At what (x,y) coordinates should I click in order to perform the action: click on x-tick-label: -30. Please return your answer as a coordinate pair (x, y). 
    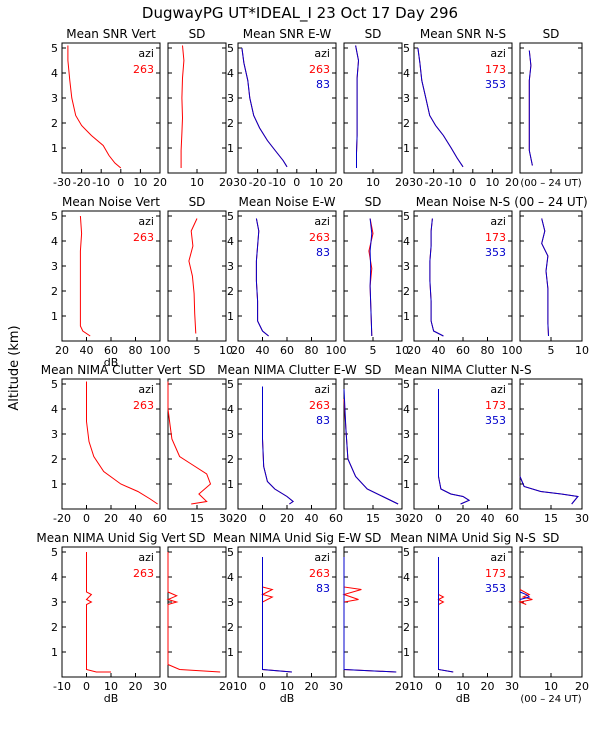
    Looking at the image, I should click on (414, 182).